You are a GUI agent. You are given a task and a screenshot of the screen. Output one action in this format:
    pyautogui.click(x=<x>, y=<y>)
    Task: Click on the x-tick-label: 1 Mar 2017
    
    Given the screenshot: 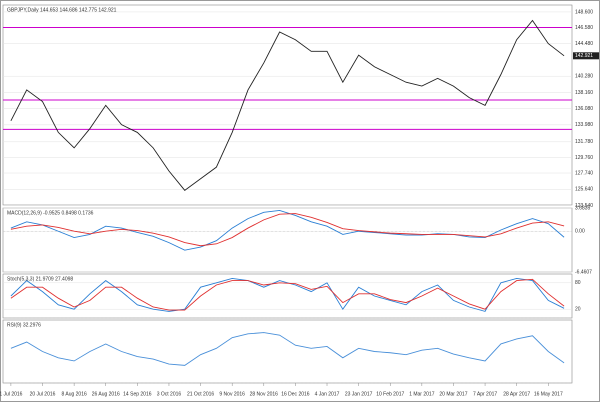 What is the action you would take?
    pyautogui.click(x=422, y=394)
    